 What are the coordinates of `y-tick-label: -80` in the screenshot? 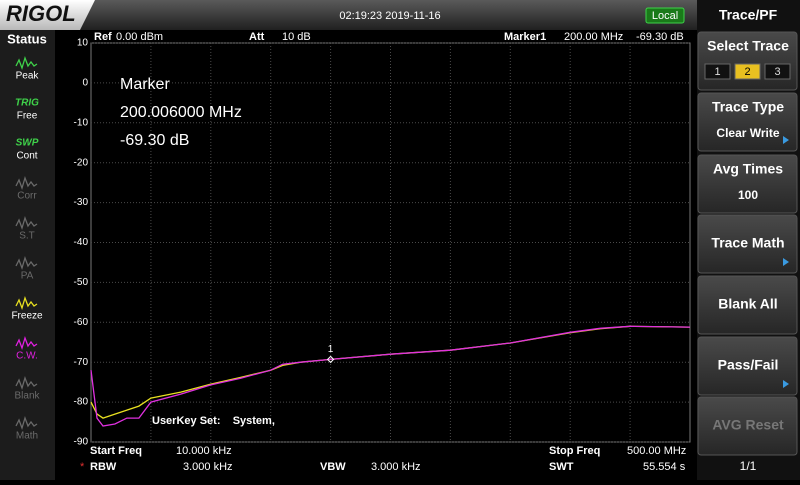 It's located at (81, 402).